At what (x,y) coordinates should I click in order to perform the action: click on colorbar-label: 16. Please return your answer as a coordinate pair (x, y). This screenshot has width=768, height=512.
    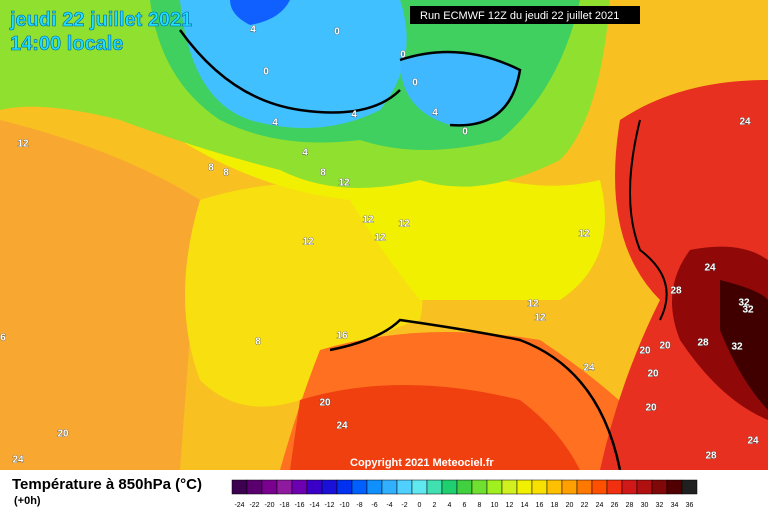
    Looking at the image, I should click on (540, 505).